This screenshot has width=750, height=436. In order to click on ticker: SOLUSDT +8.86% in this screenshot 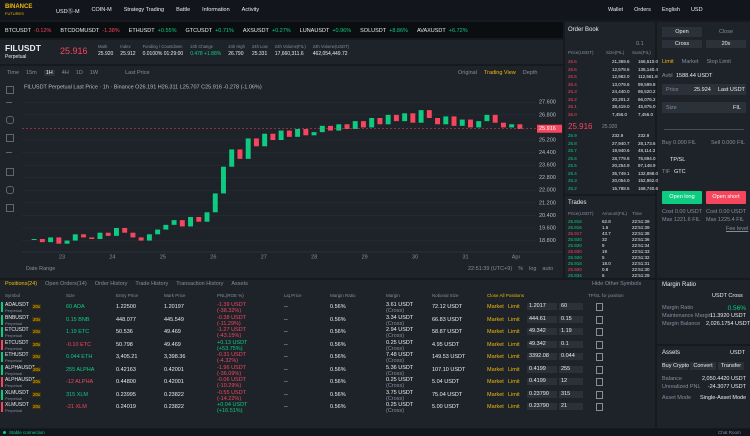, I will do `click(384, 31)`.